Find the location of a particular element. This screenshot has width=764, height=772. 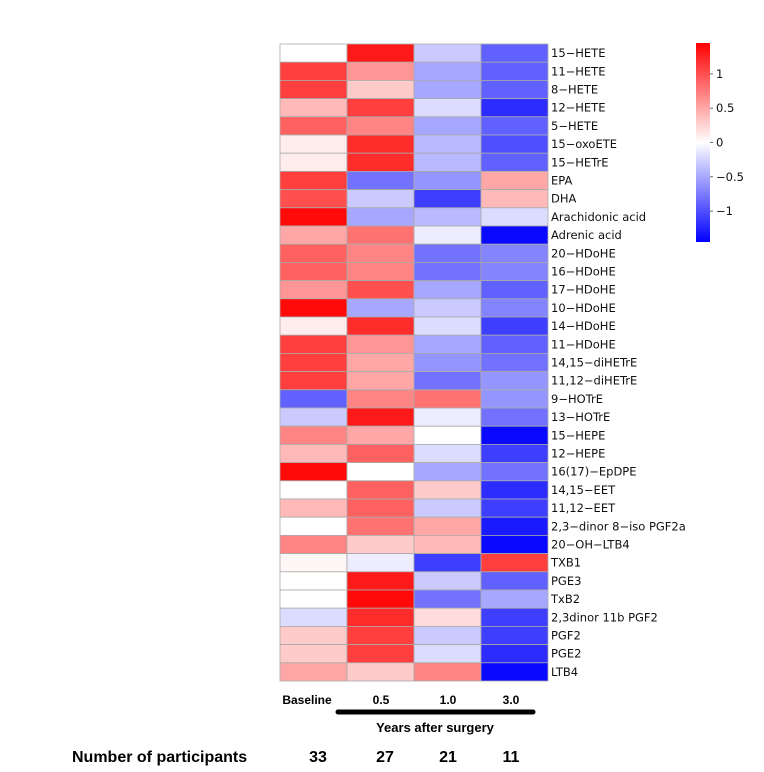

row-label: 16(17)−EpDPE is located at coordinates (594, 472).